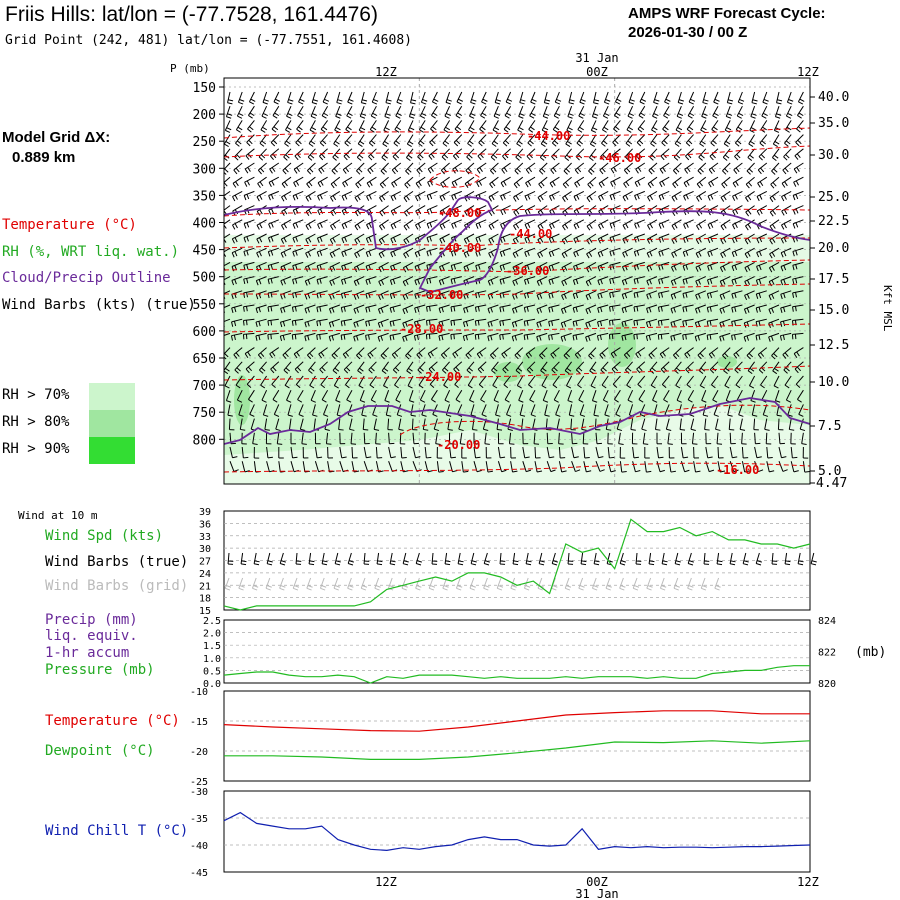 The image size is (900, 900). I want to click on kft-tick-label: 15.0, so click(833, 310).